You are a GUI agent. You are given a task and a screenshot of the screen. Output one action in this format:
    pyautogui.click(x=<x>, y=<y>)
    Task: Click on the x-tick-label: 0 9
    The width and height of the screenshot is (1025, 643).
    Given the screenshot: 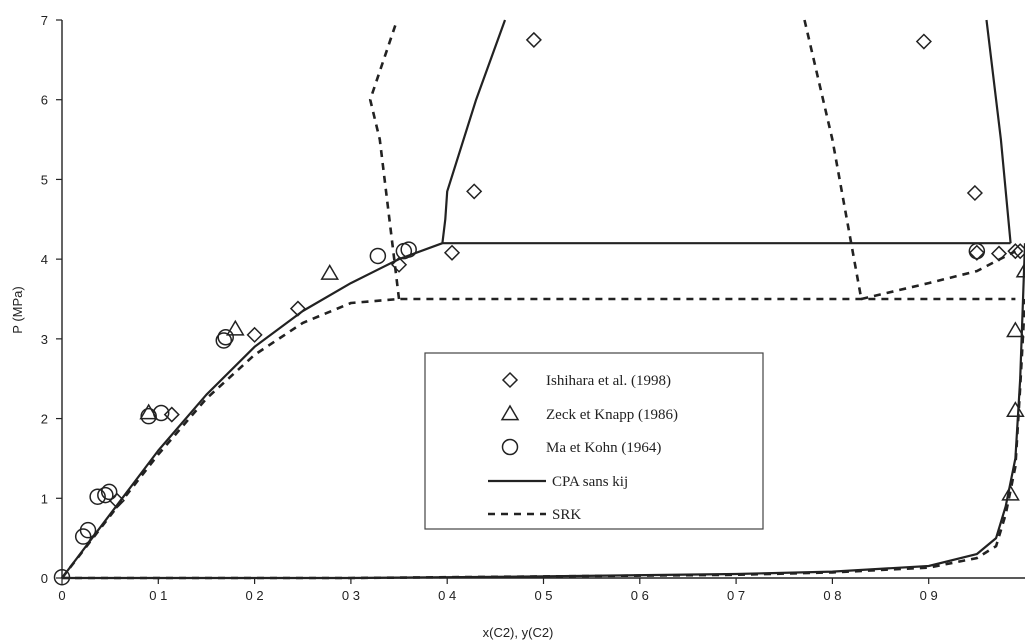 What is the action you would take?
    pyautogui.click(x=929, y=595)
    